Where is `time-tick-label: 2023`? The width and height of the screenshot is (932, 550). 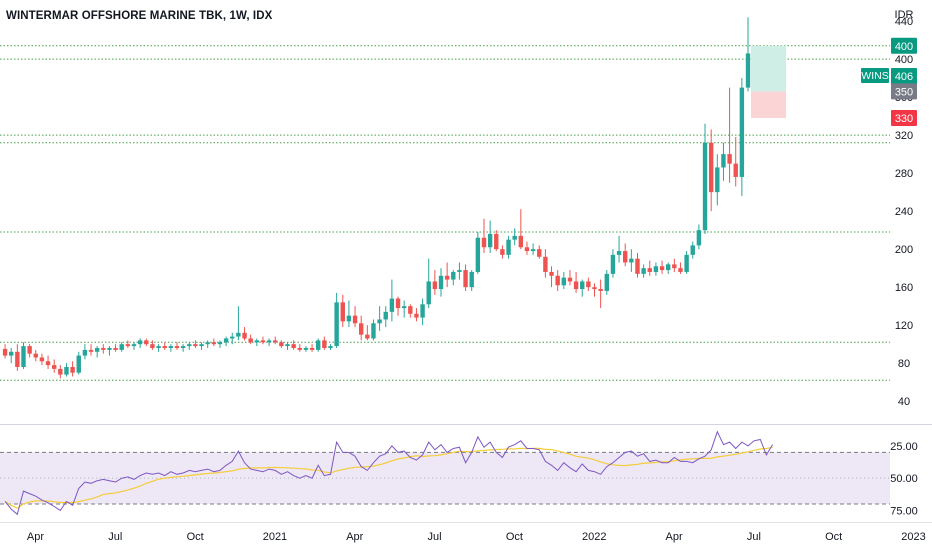
time-tick-label: 2023 is located at coordinates (913, 537).